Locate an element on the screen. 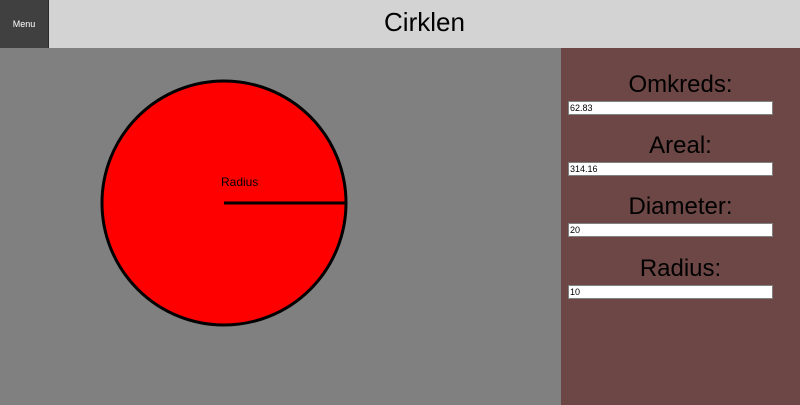 Image resolution: width=800 pixels, height=405 pixels. header-bar: Menu Cirklen is located at coordinates (400, 24).